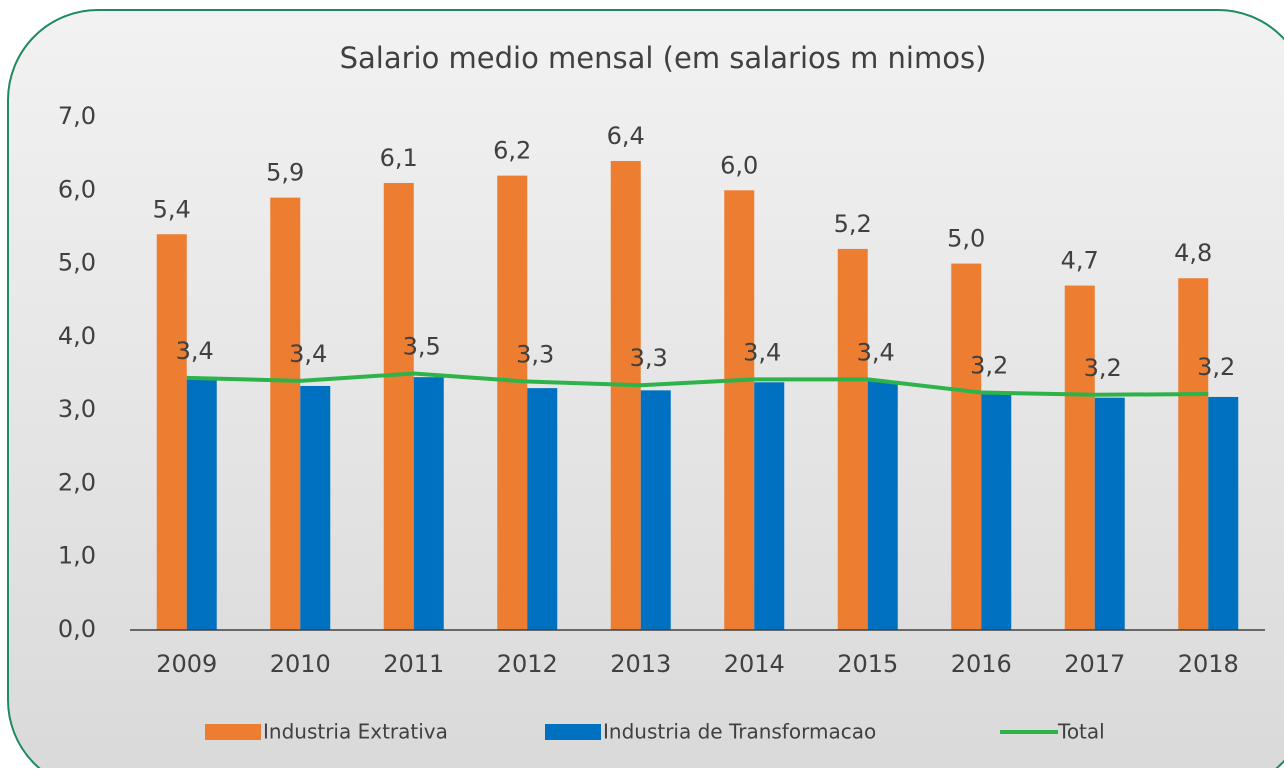 This screenshot has height=772, width=1284. I want to click on data-label: 6,2, so click(512, 151).